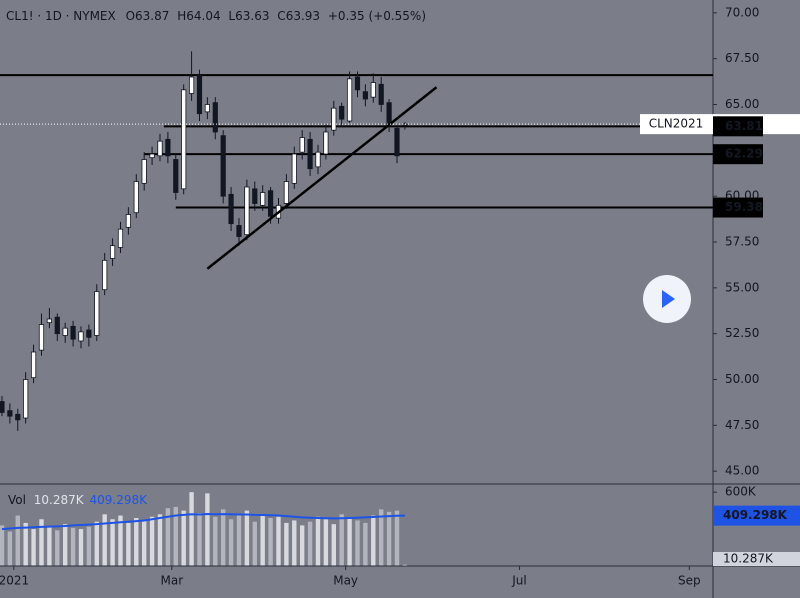  I want to click on ohlc-label: O, so click(130, 16).